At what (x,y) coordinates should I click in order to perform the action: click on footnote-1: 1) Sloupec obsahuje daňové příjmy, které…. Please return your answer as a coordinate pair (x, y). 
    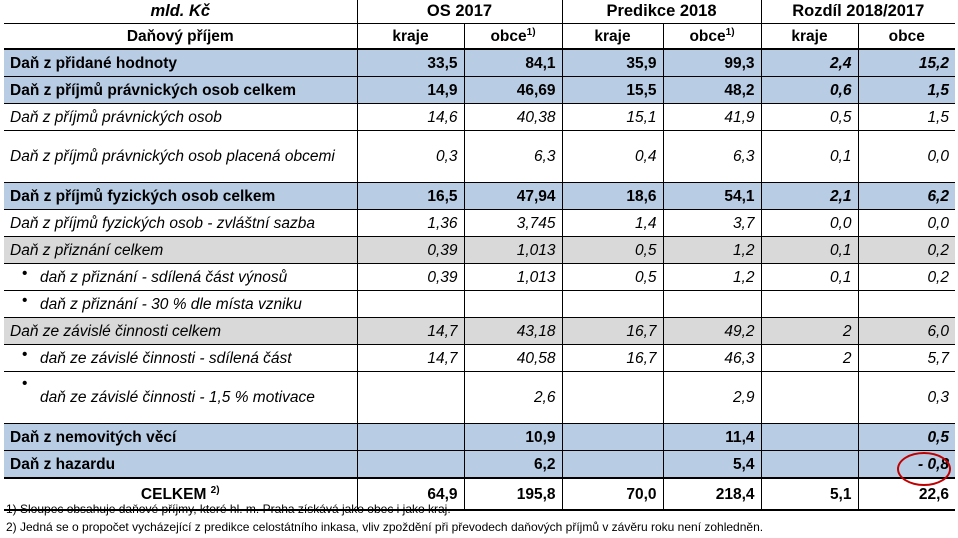
    Looking at the image, I should click on (228, 509).